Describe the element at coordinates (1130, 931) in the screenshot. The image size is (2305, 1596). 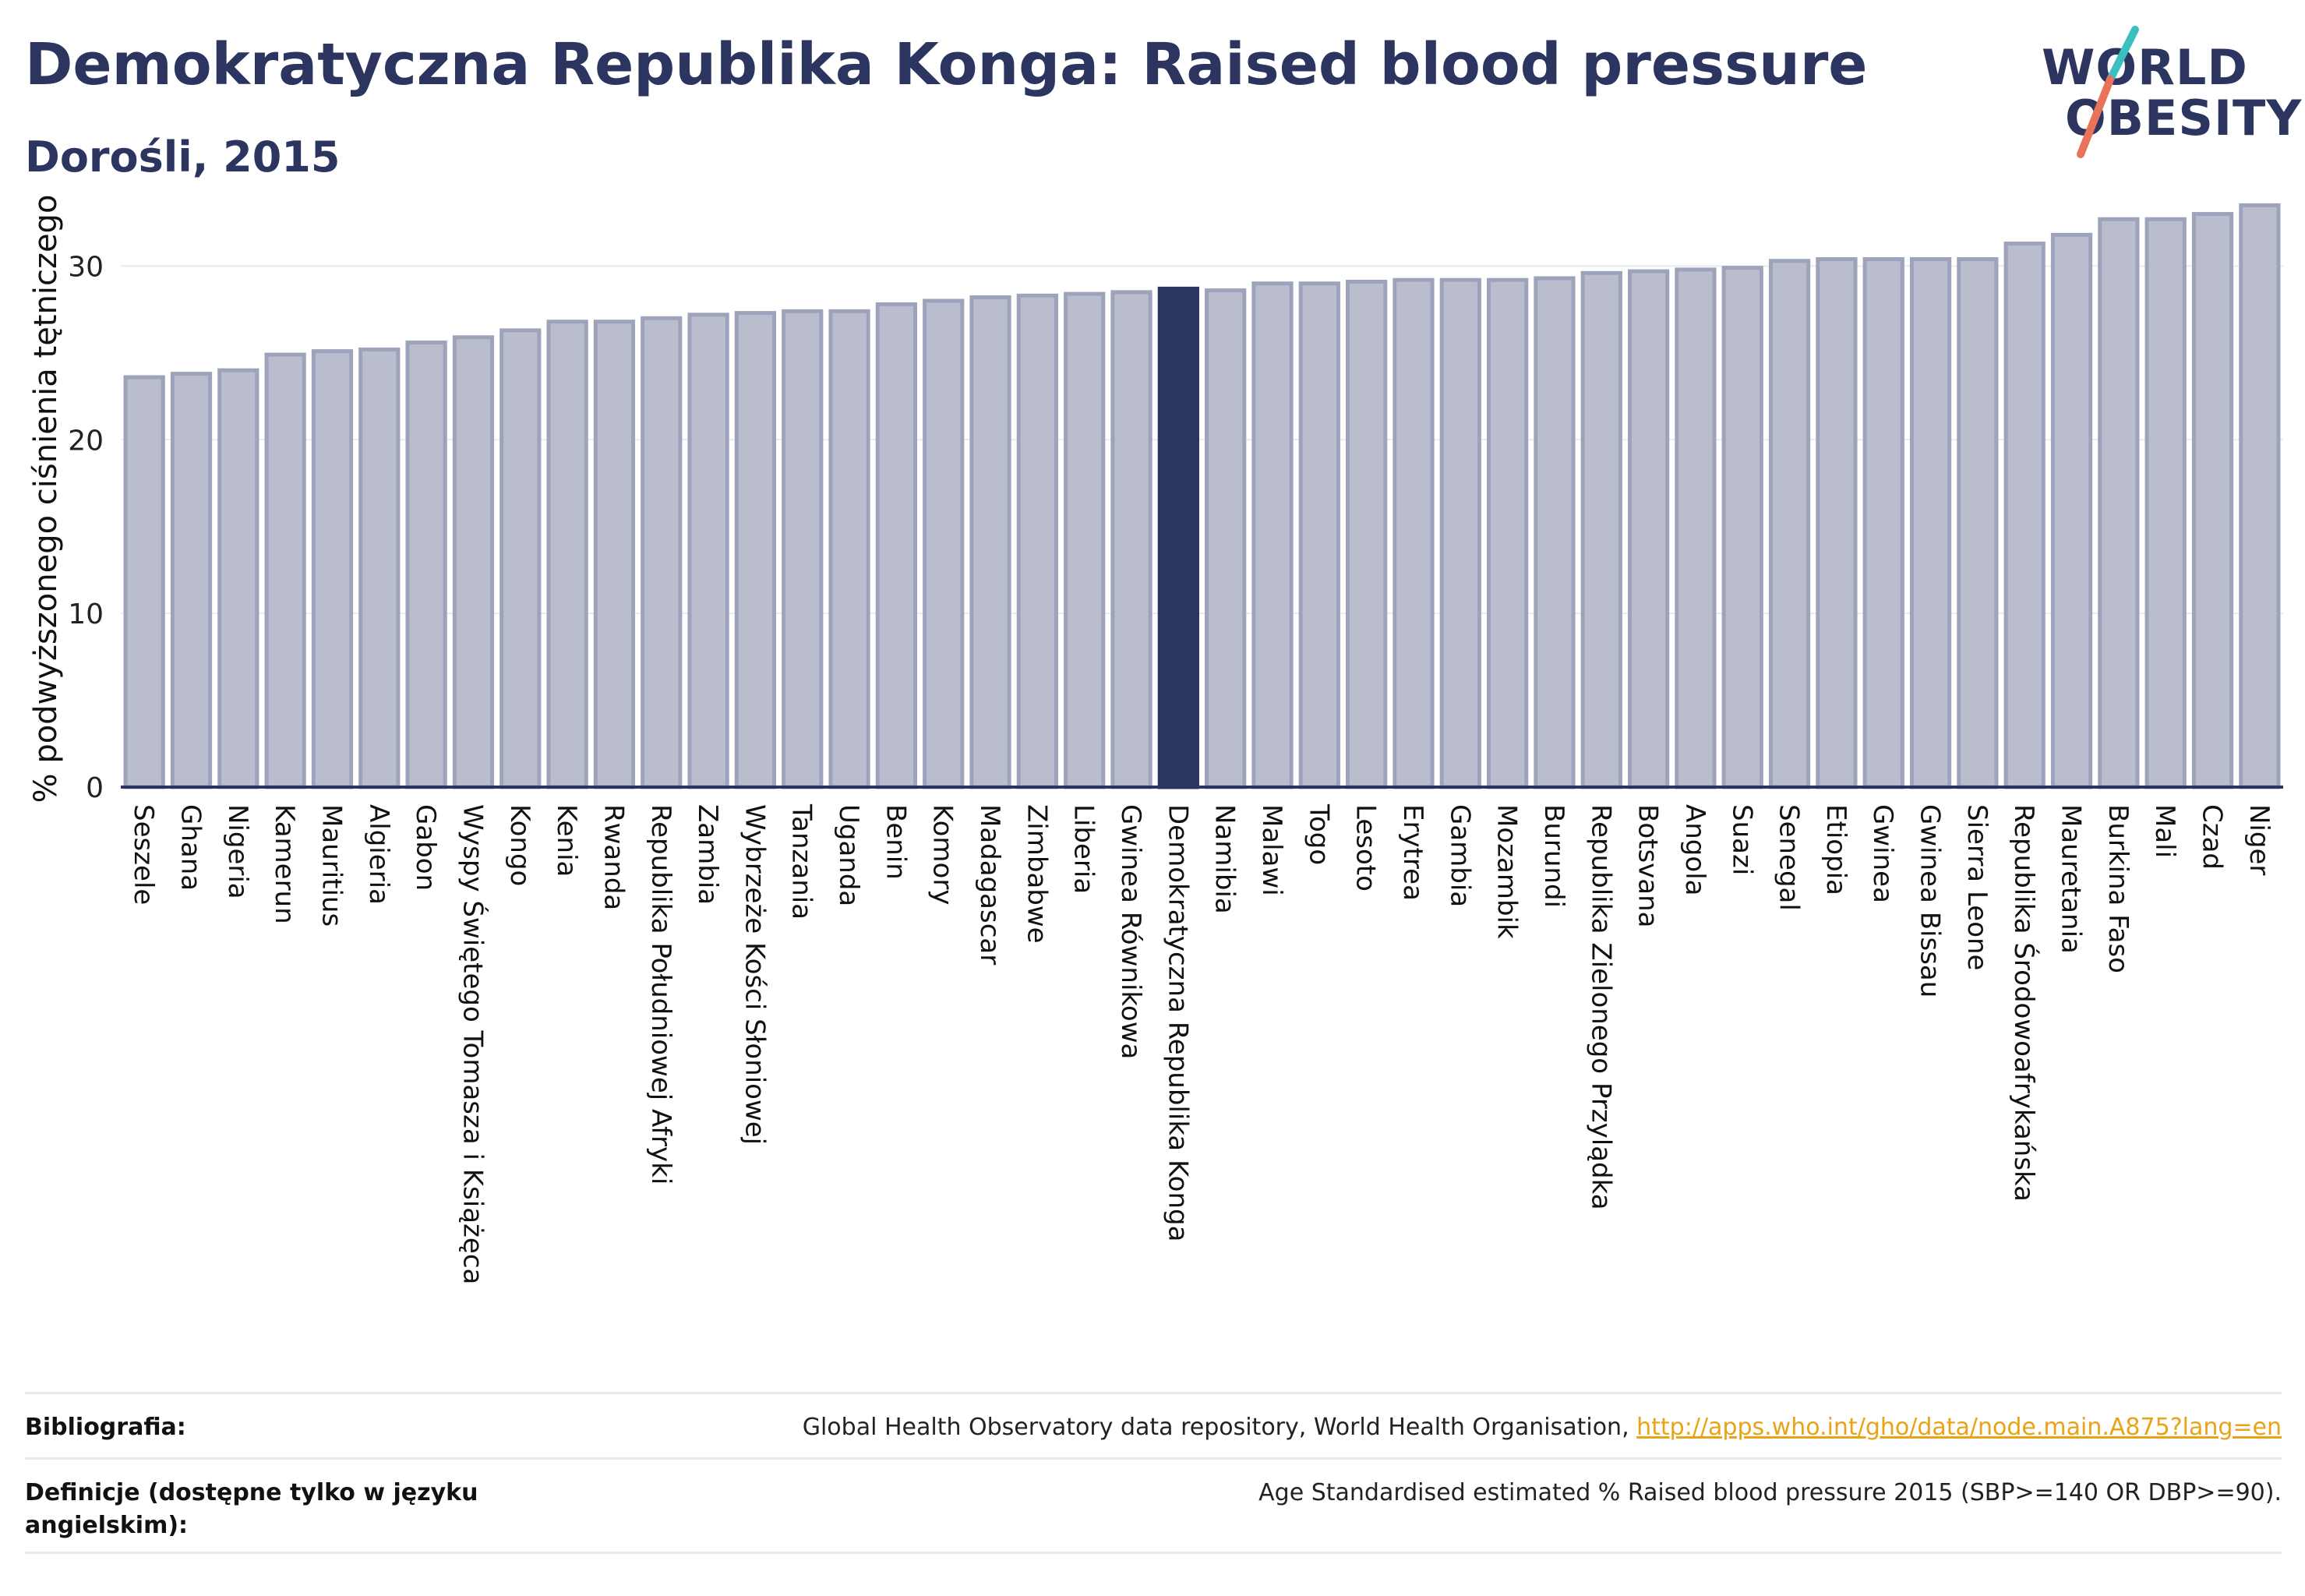
I see `x-tick-label: Gwinea Równikowa` at that location.